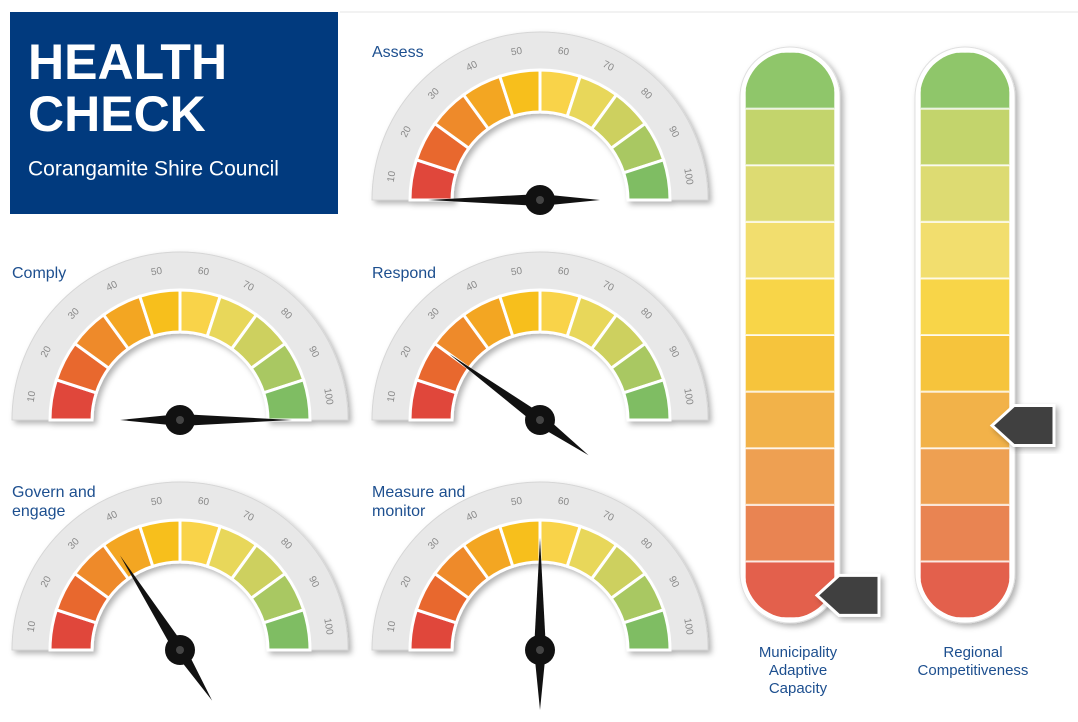 The height and width of the screenshot is (722, 1078). I want to click on gauge-label: monitor, so click(399, 511).